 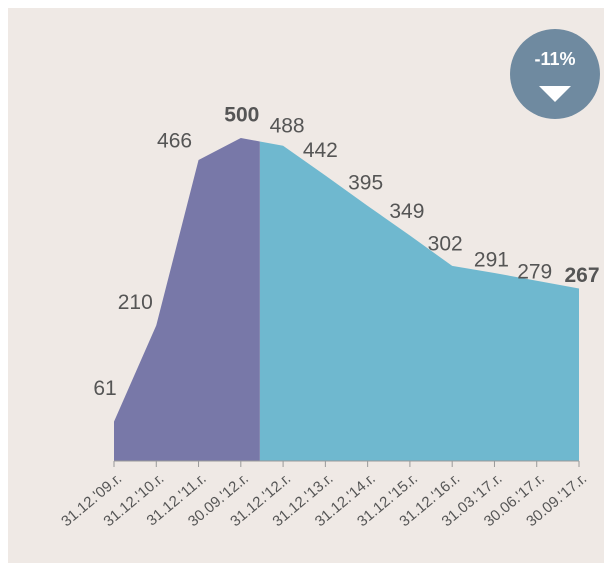 What do you see at coordinates (241, 115) in the screenshot?
I see `value-label: 500` at bounding box center [241, 115].